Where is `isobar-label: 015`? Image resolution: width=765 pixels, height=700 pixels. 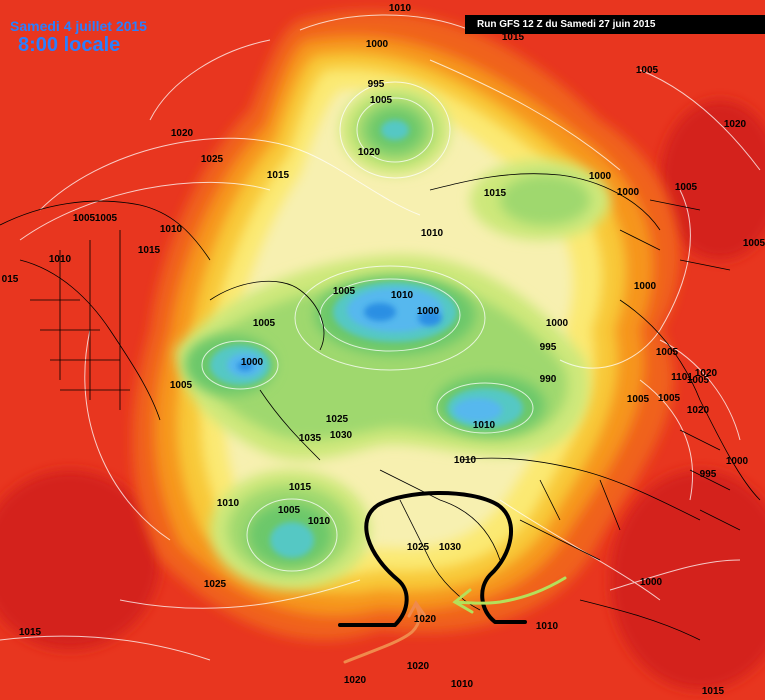
isobar-label: 015 is located at coordinates (10, 279).